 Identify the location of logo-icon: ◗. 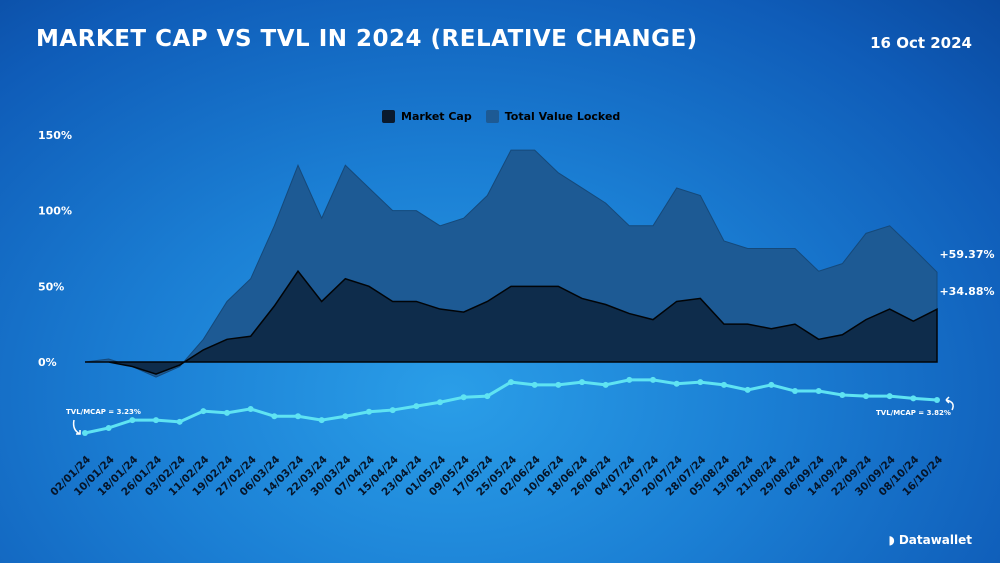
(891, 540).